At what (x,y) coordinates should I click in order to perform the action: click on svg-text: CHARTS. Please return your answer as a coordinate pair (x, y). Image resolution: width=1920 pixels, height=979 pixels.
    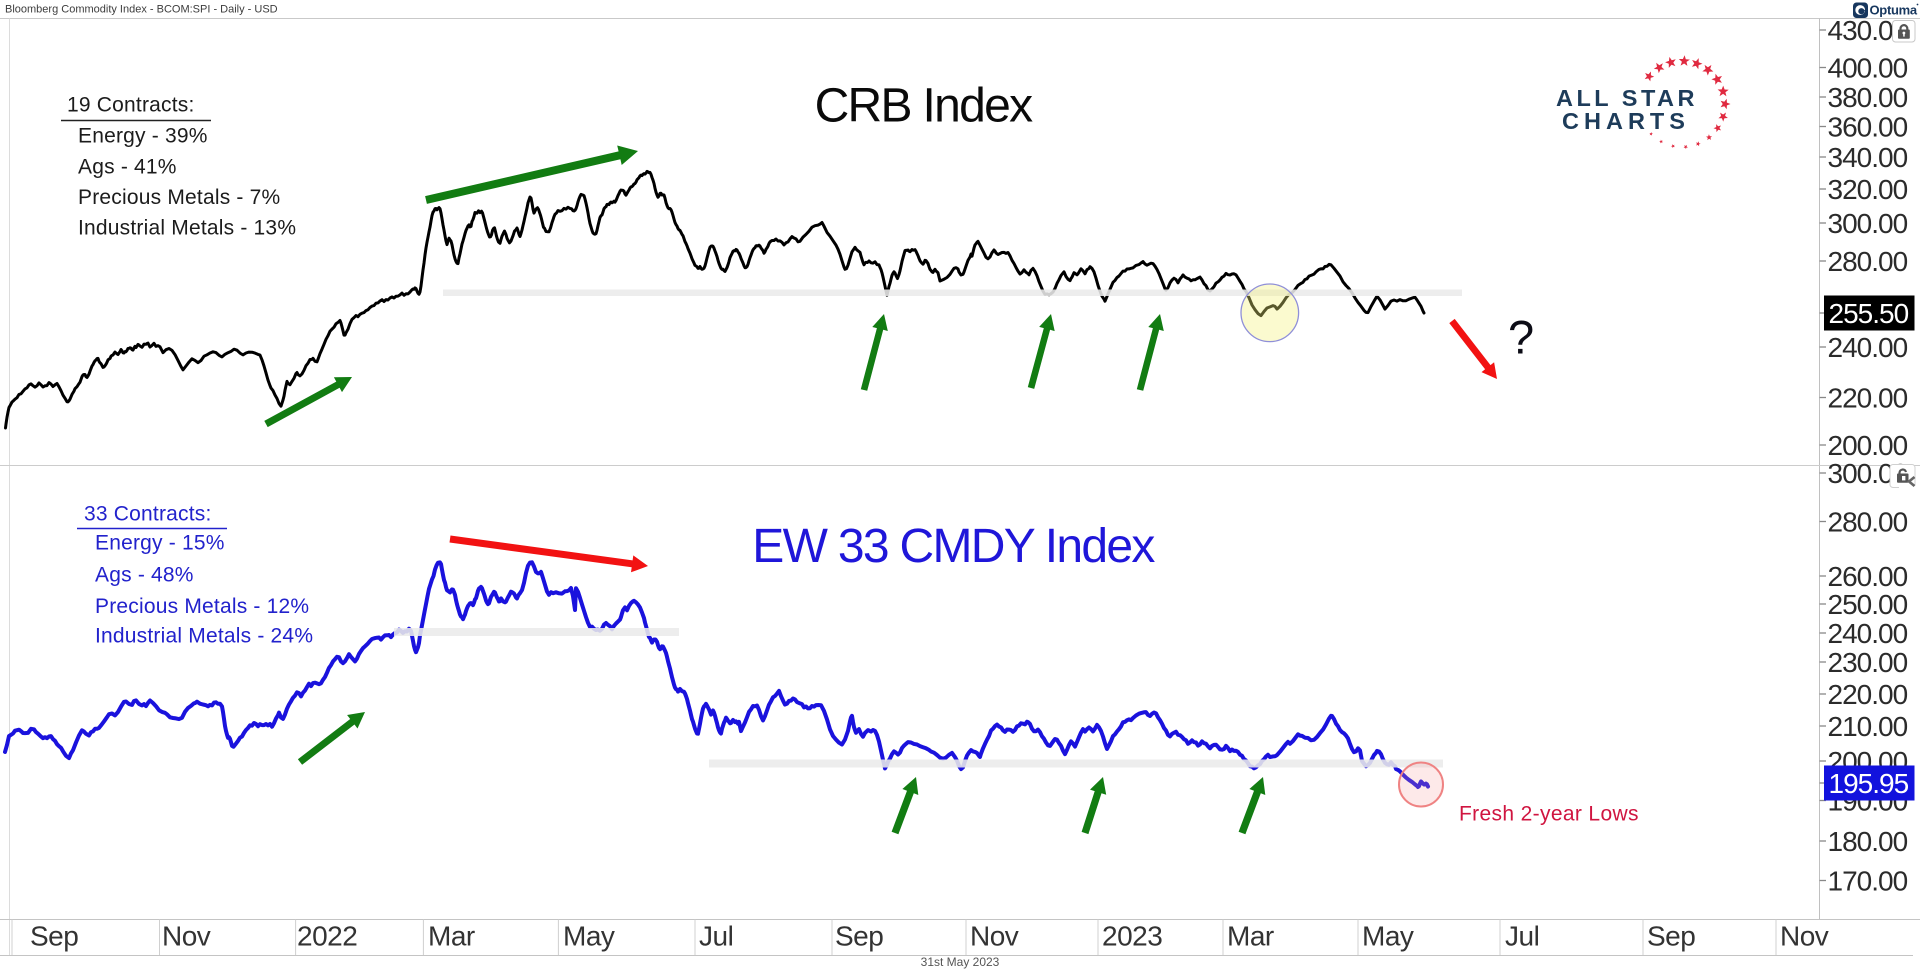
    Looking at the image, I should click on (1626, 121).